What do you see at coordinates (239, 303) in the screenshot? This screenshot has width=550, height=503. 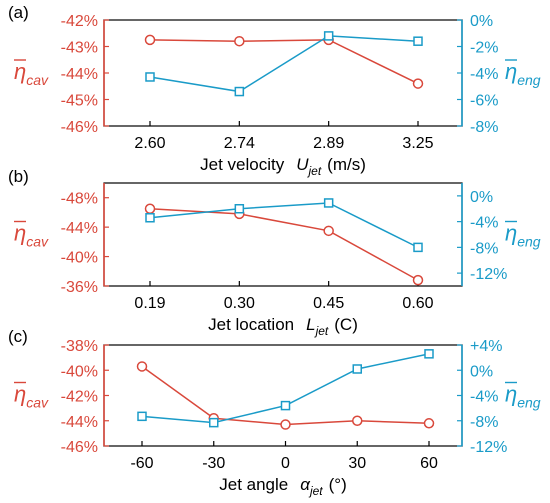 I see `x-tick-label: 0.30` at bounding box center [239, 303].